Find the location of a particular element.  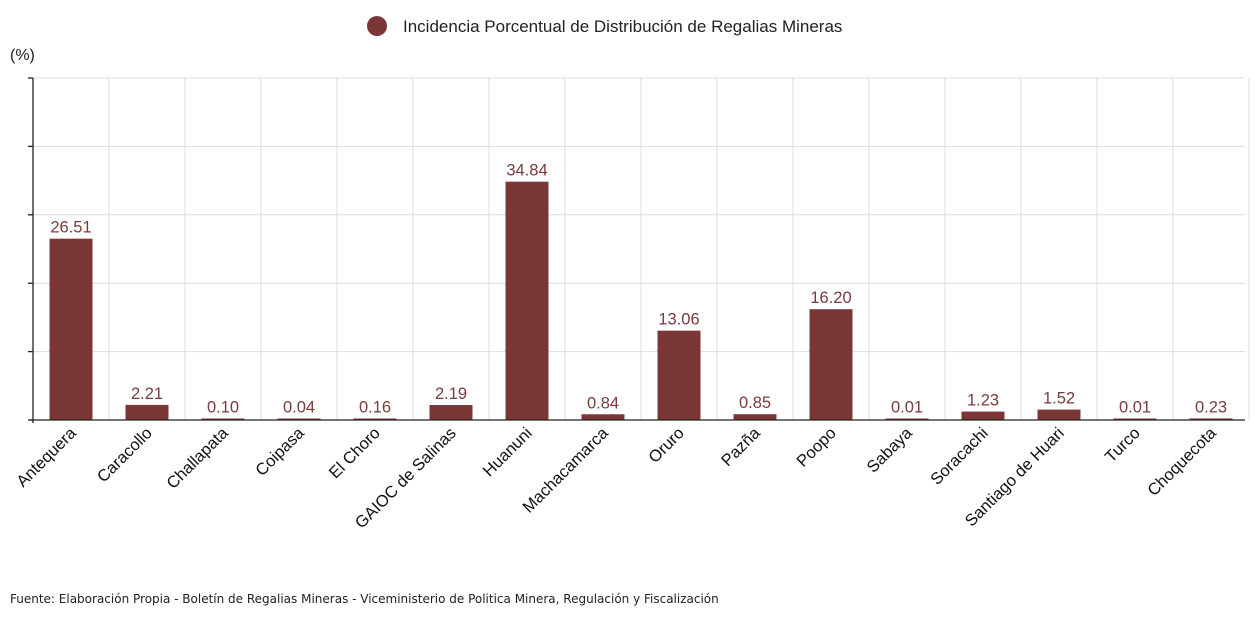

x-tick-label: Coipasa is located at coordinates (280, 452).